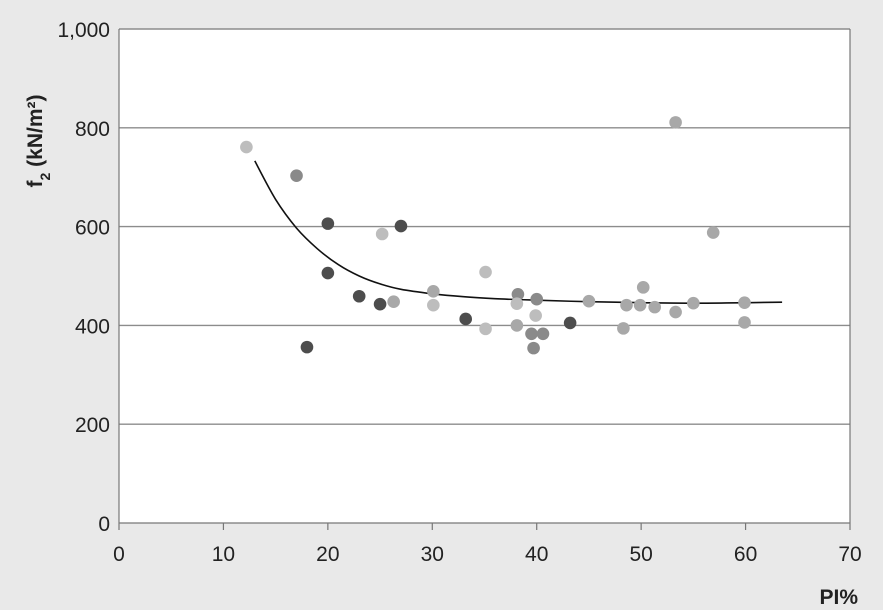 The width and height of the screenshot is (883, 610). What do you see at coordinates (223, 554) in the screenshot?
I see `x-tick-label: 10` at bounding box center [223, 554].